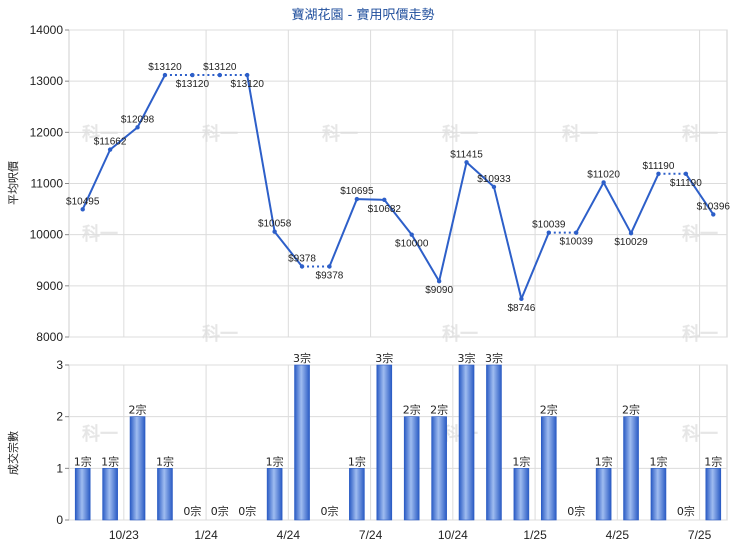 The image size is (740, 550). Describe the element at coordinates (47, 235) in the screenshot. I see `price-y-tick-label: 10000` at that location.